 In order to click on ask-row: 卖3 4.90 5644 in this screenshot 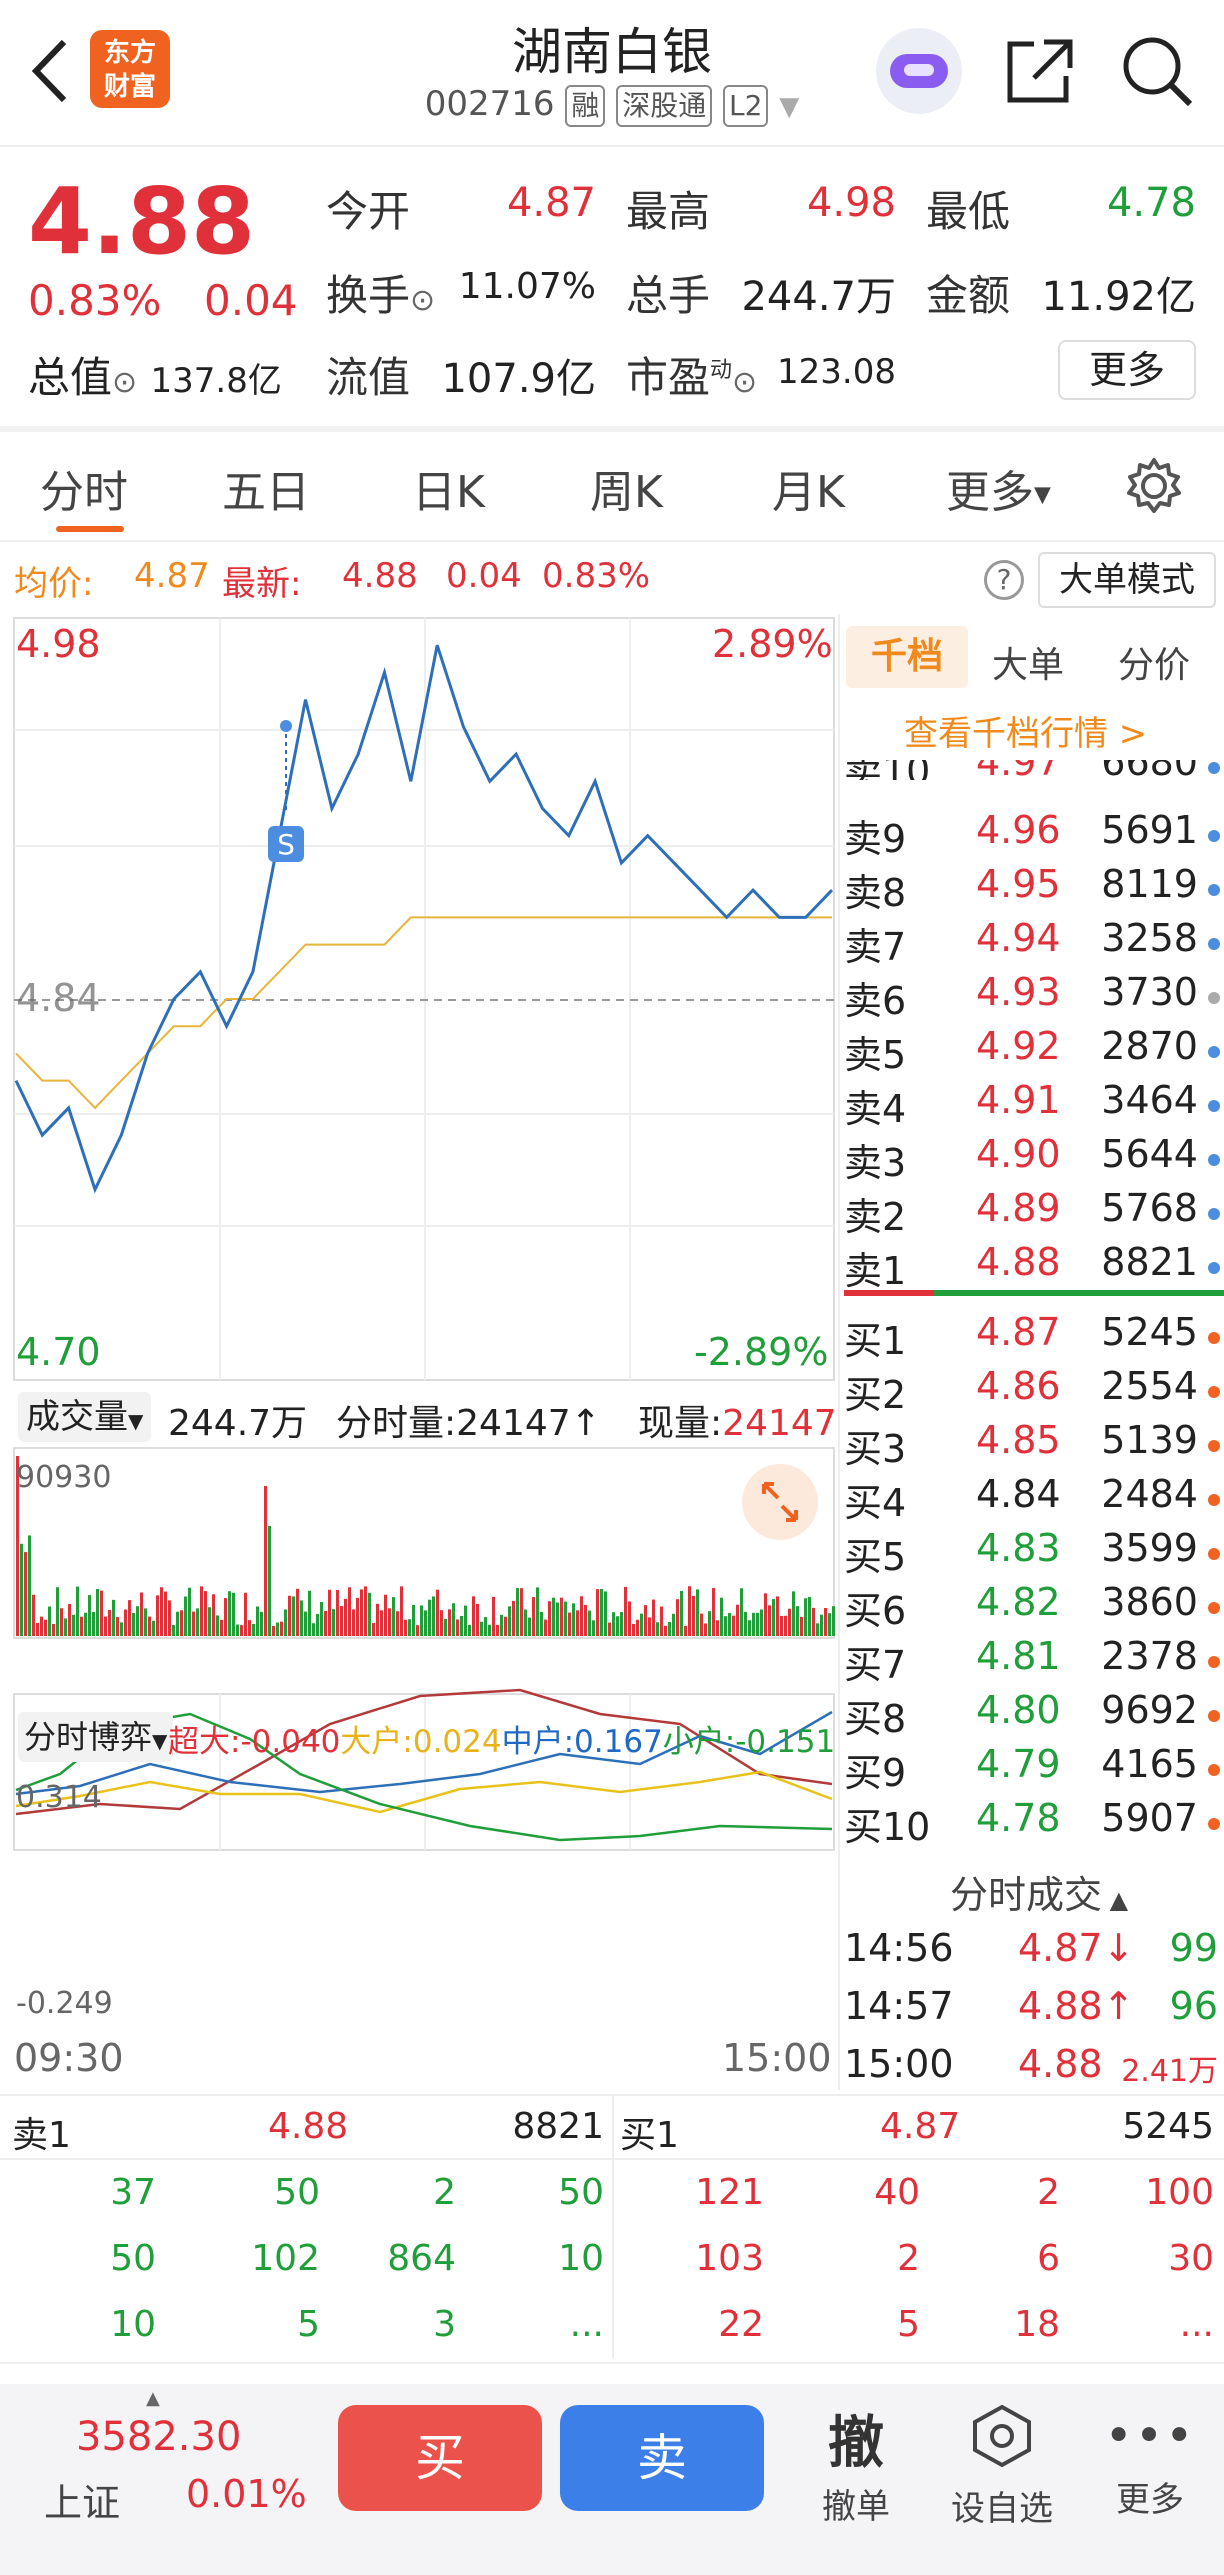, I will do `click(1034, 1159)`.